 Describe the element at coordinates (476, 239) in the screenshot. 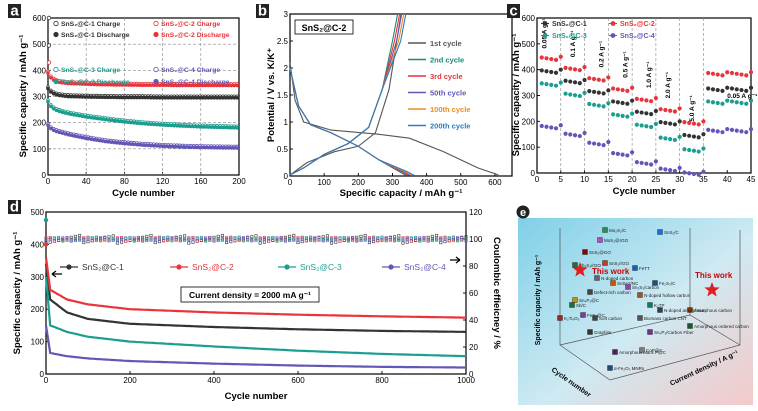

I see `y2-tick-label: 100` at that location.